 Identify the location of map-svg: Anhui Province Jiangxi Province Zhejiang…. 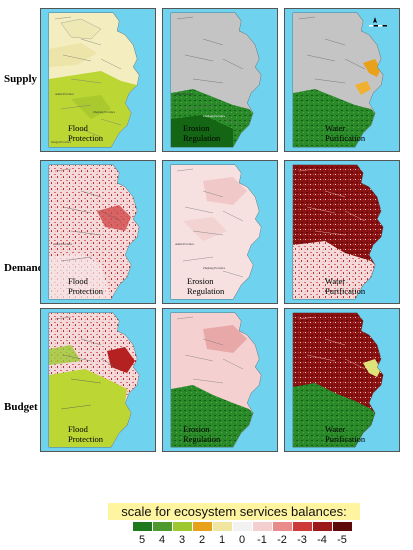
(94, 80).